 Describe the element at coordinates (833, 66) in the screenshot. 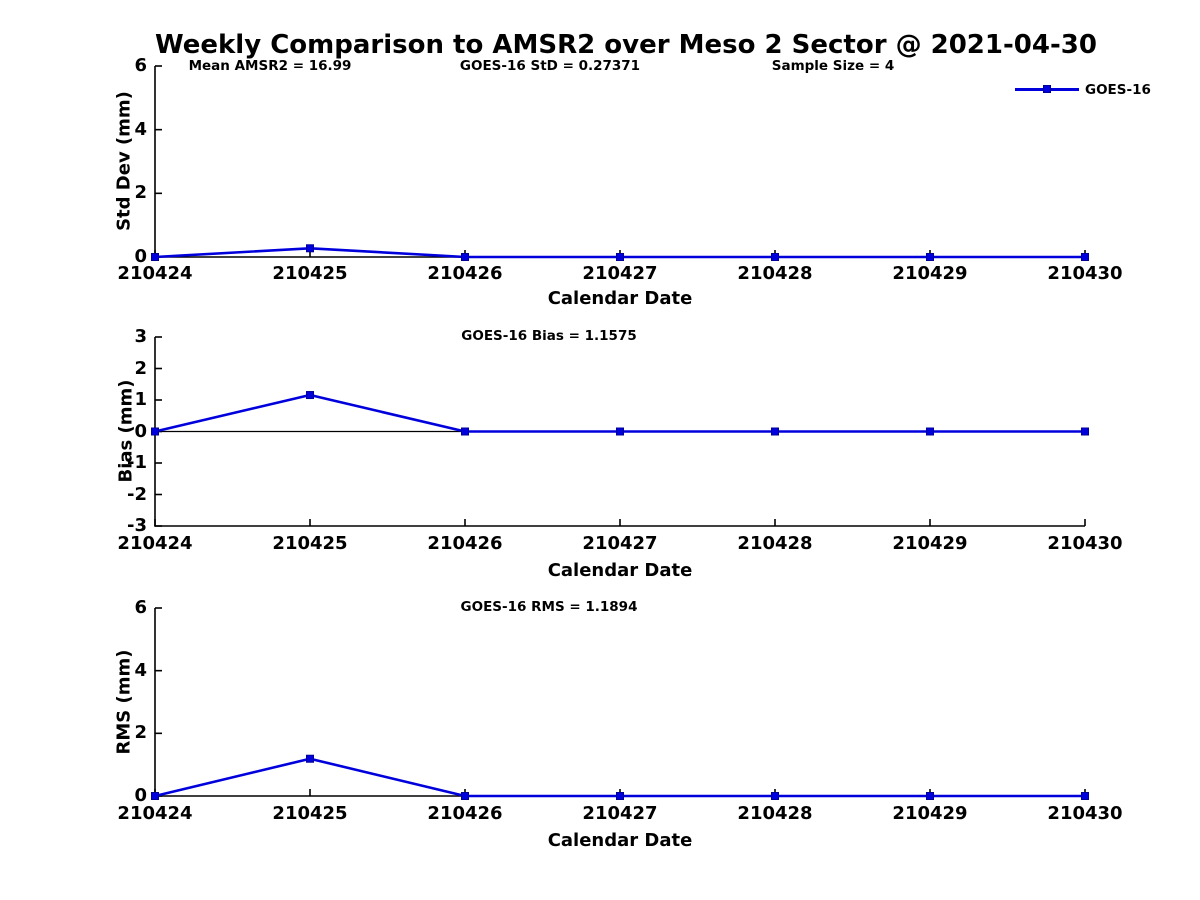

I see `stat-sample-size: Sample Size = 4` at that location.